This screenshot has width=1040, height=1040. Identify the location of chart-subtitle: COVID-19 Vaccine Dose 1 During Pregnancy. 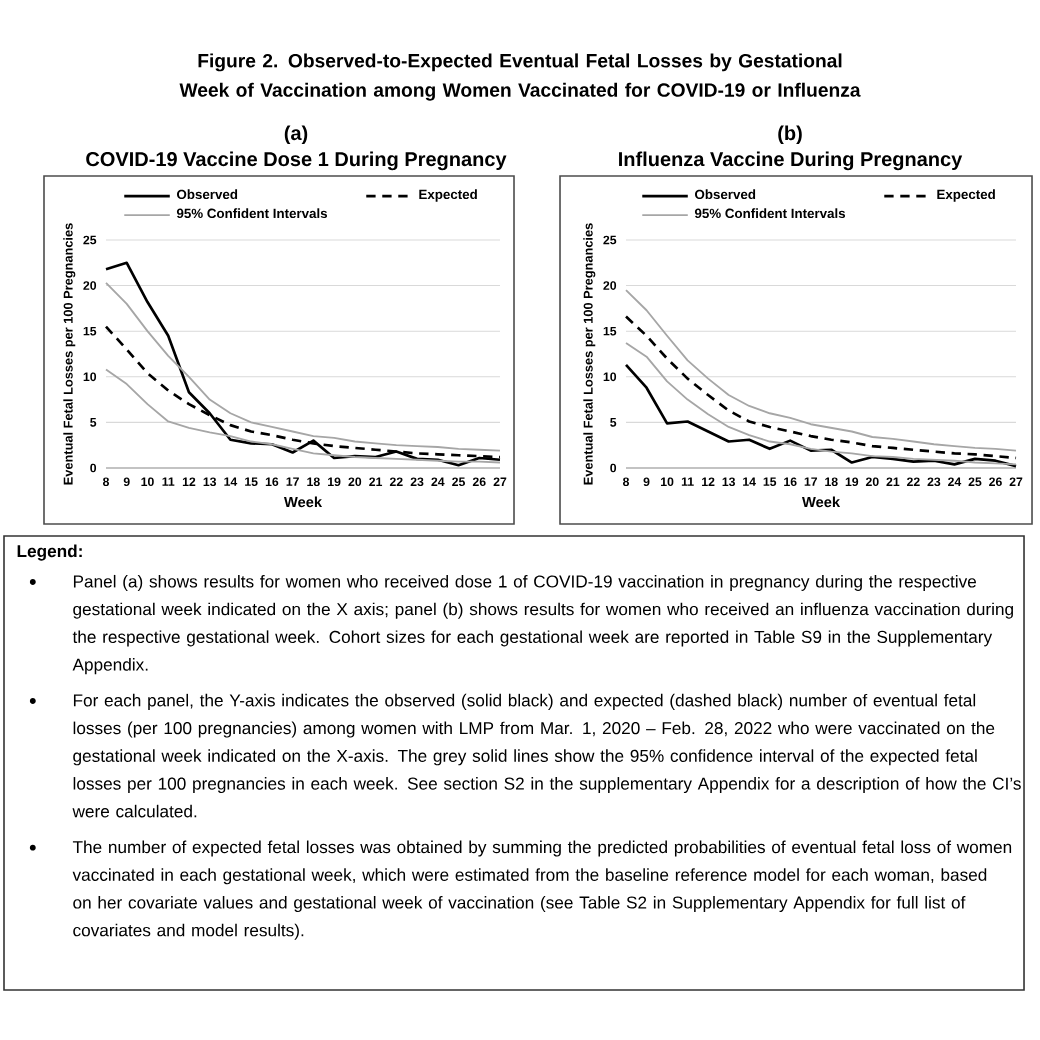
(296, 161).